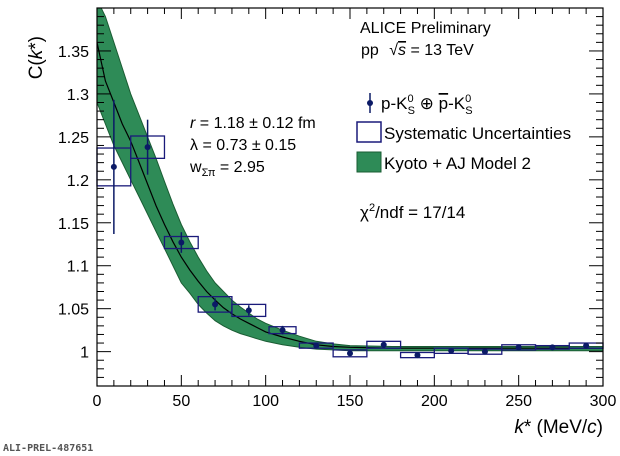 Image resolution: width=620 pixels, height=456 pixels. Describe the element at coordinates (78, 95) in the screenshot. I see `y-tick-label: 1.3` at that location.